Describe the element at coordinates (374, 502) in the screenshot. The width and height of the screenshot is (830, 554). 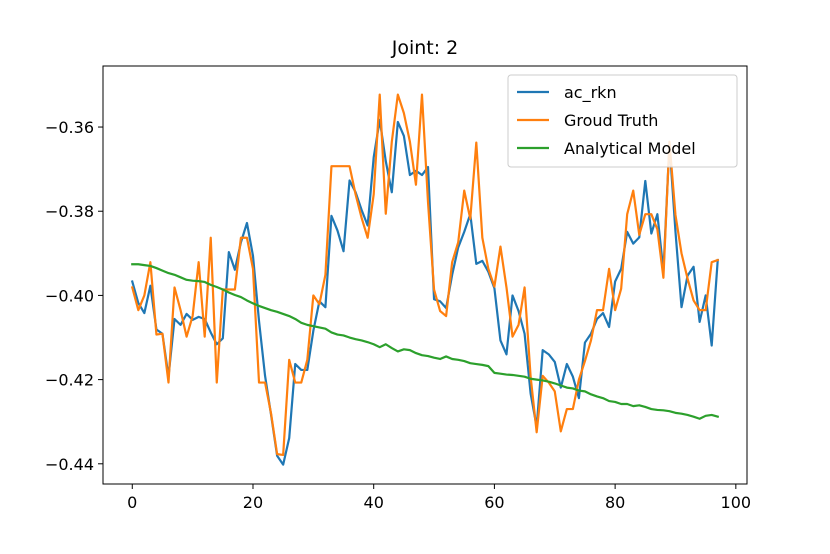
I see `x-tick-label: 40` at that location.